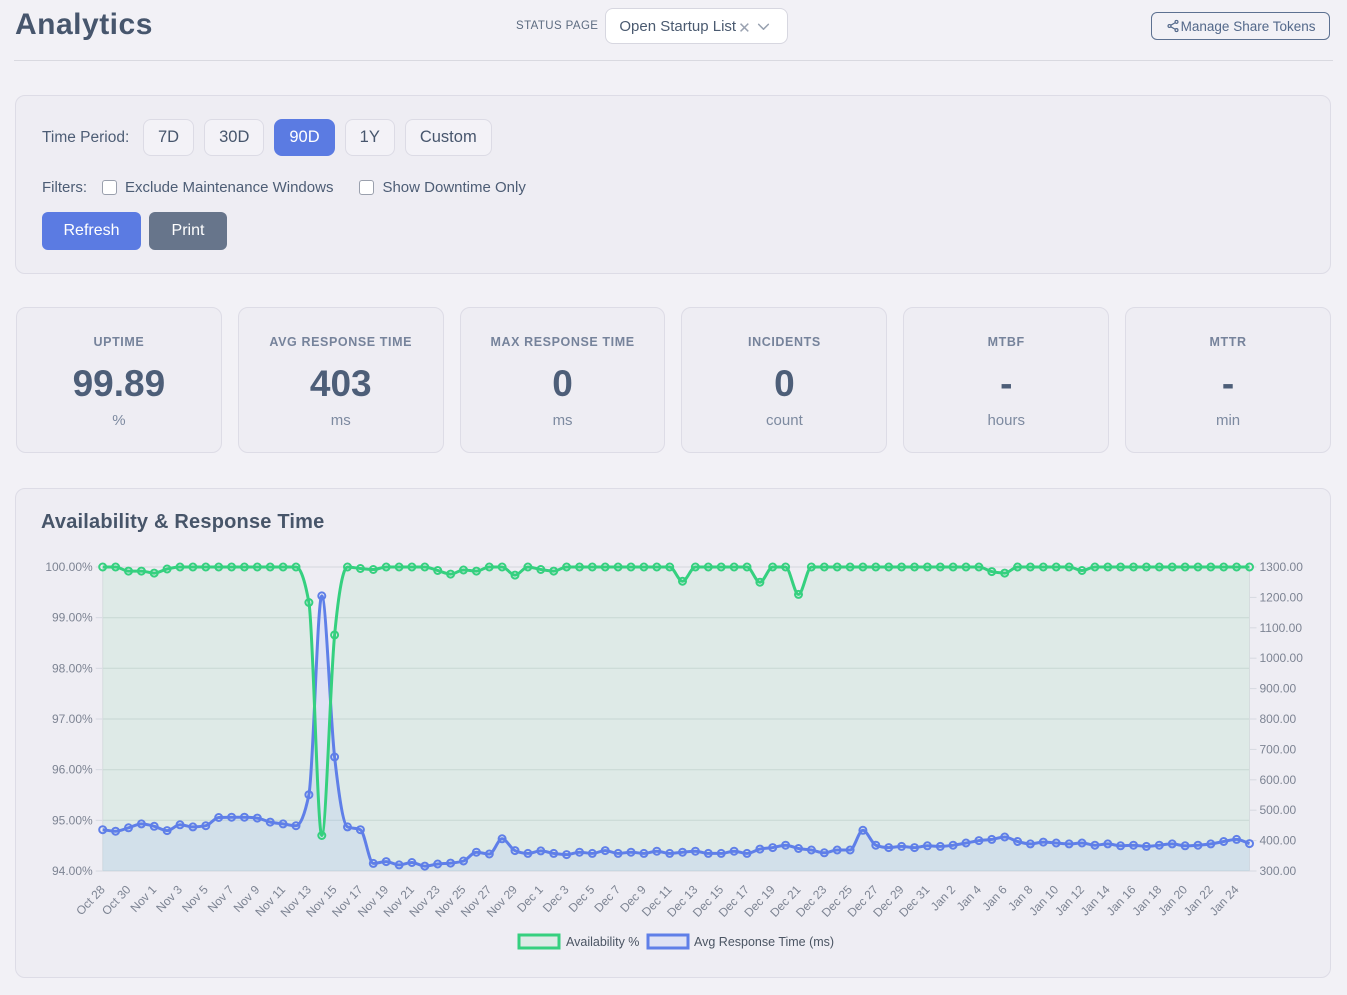  What do you see at coordinates (1282, 597) in the screenshot?
I see `svg-text: 1200.00` at bounding box center [1282, 597].